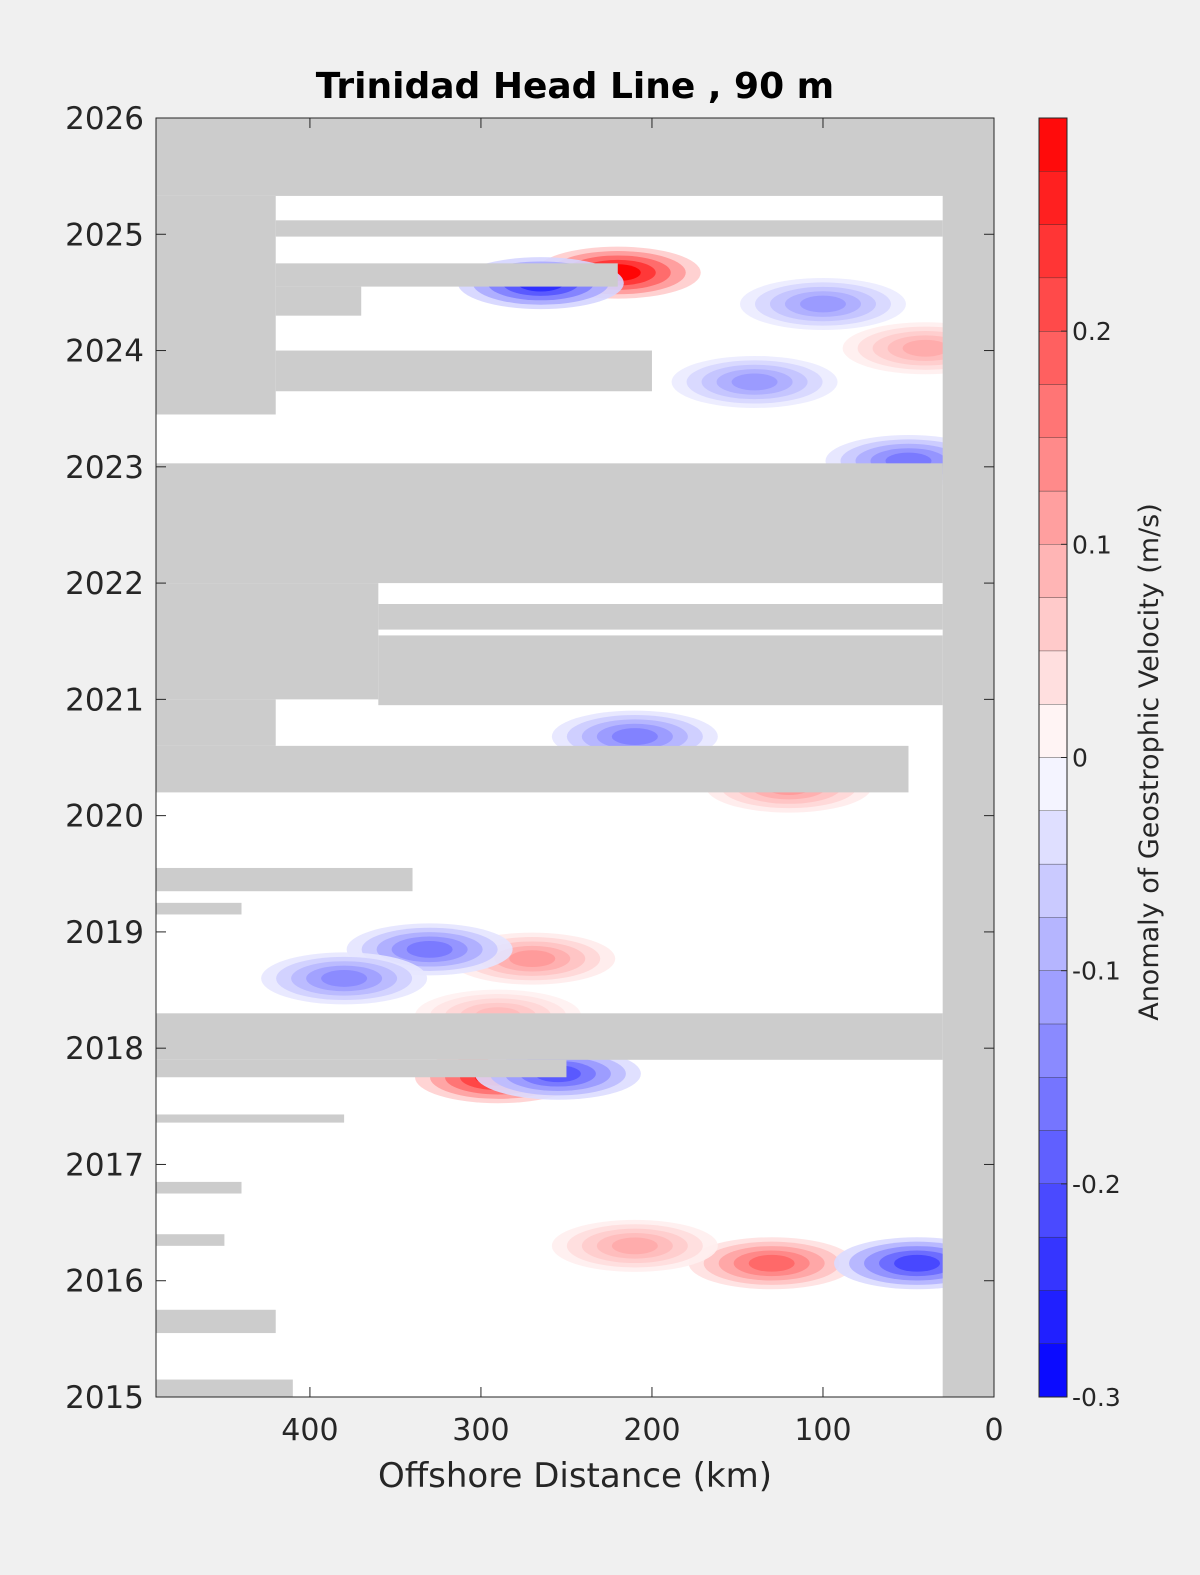 Image resolution: width=1200 pixels, height=1575 pixels. I want to click on x-tick-label: 100, so click(822, 1430).